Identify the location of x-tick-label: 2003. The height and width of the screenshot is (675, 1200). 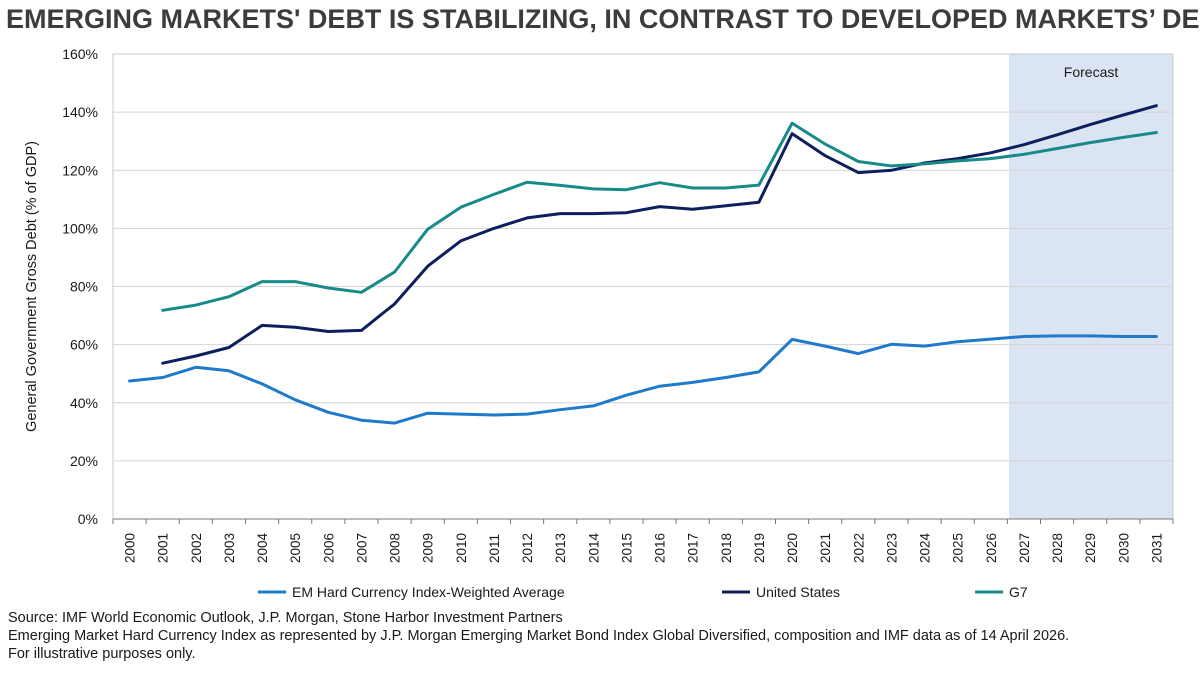
(229, 548).